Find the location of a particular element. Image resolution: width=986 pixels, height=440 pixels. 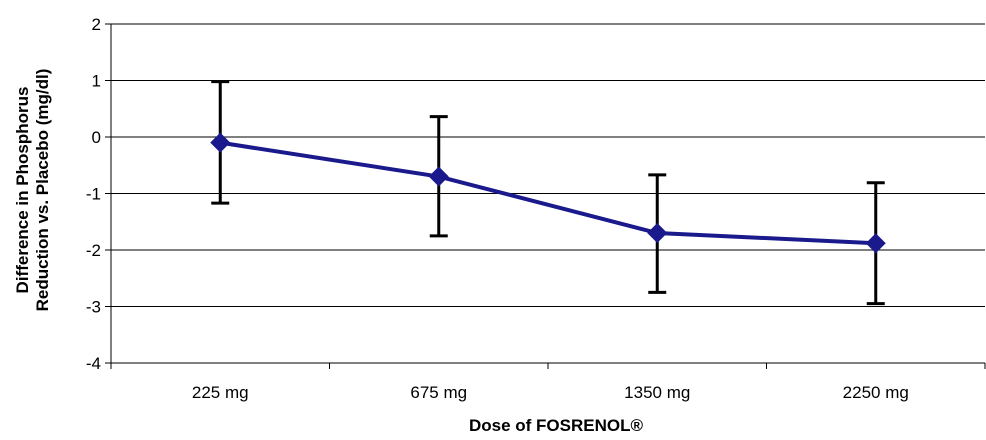

y-tick-label: 2 is located at coordinates (96, 24).